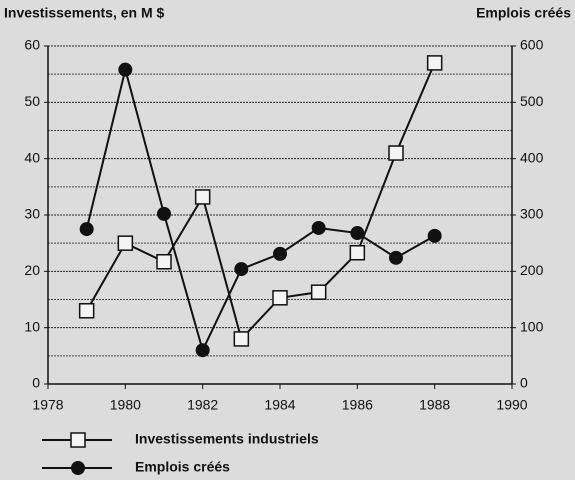  Describe the element at coordinates (524, 383) in the screenshot. I see `y2-tick-label: 0` at that location.